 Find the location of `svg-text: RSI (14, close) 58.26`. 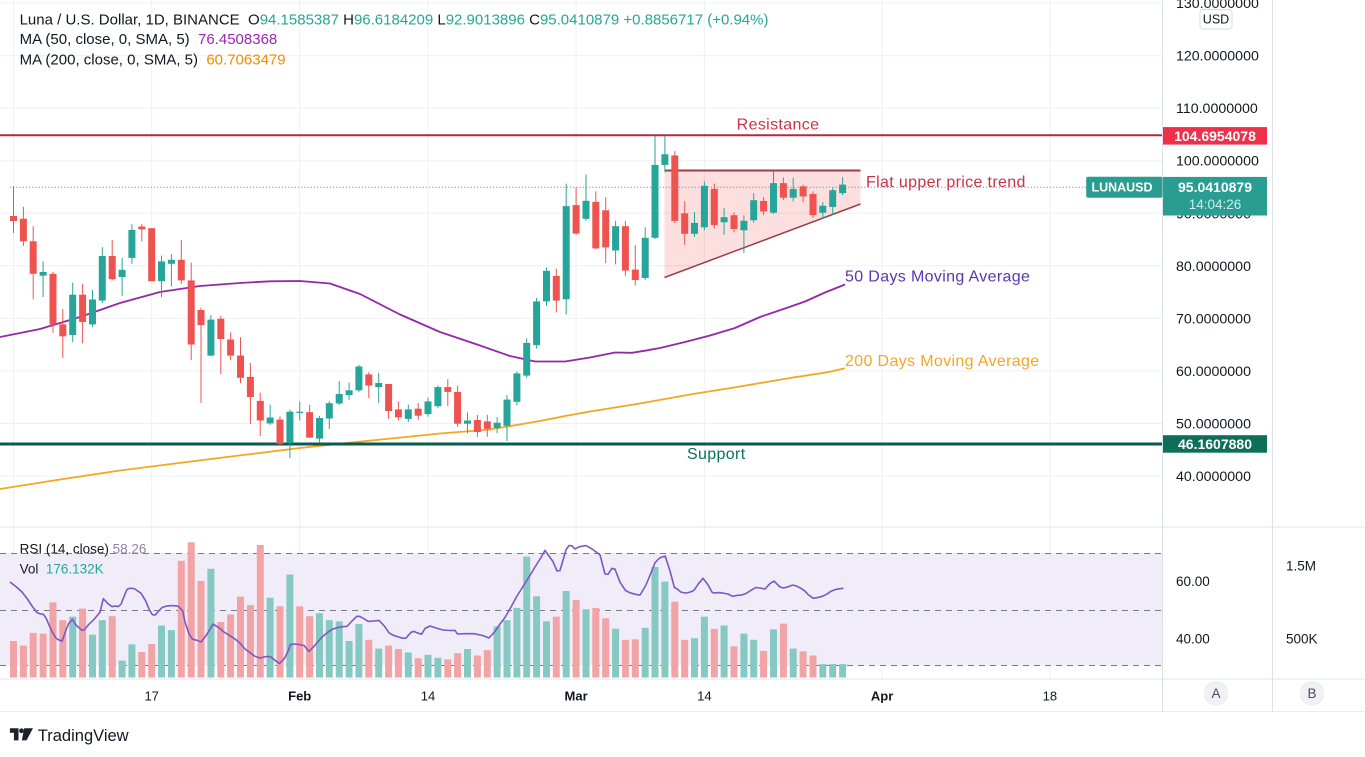

svg-text: RSI (14, close) 58.26 is located at coordinates (83, 548).